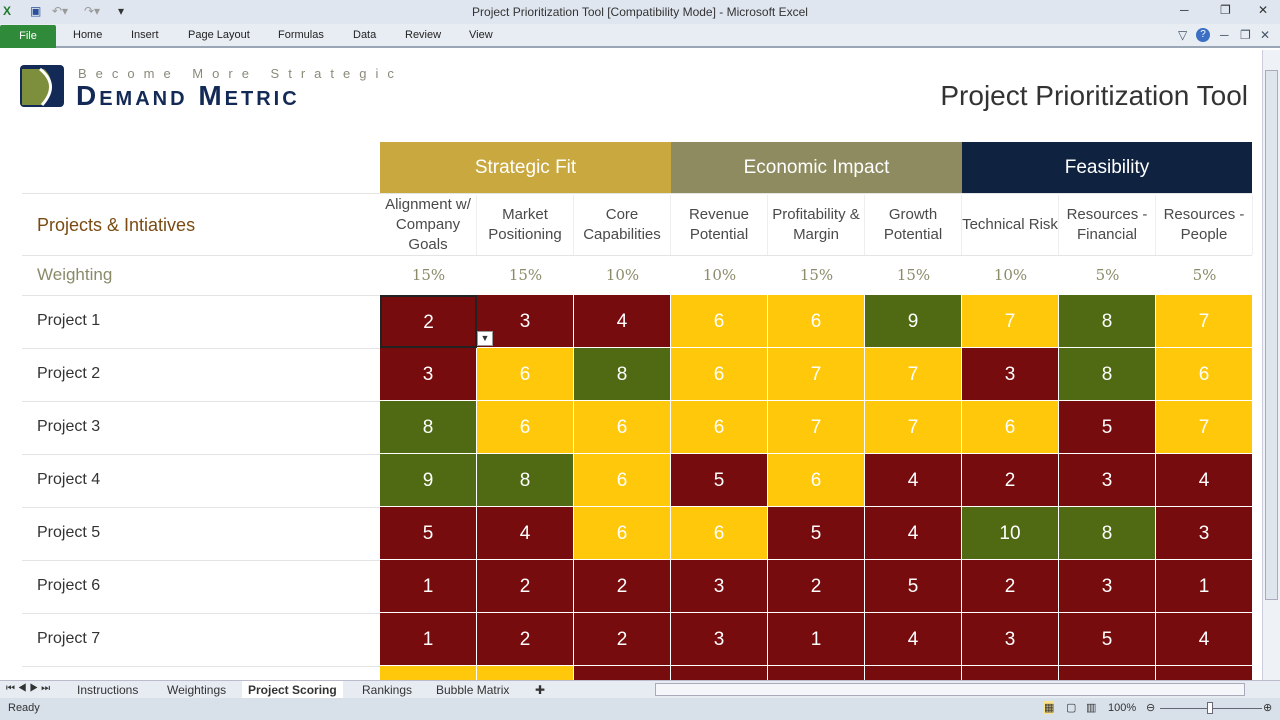 The height and width of the screenshot is (720, 1280). I want to click on sheet-tab-bubble-matrix: Bubble Matrix, so click(473, 690).